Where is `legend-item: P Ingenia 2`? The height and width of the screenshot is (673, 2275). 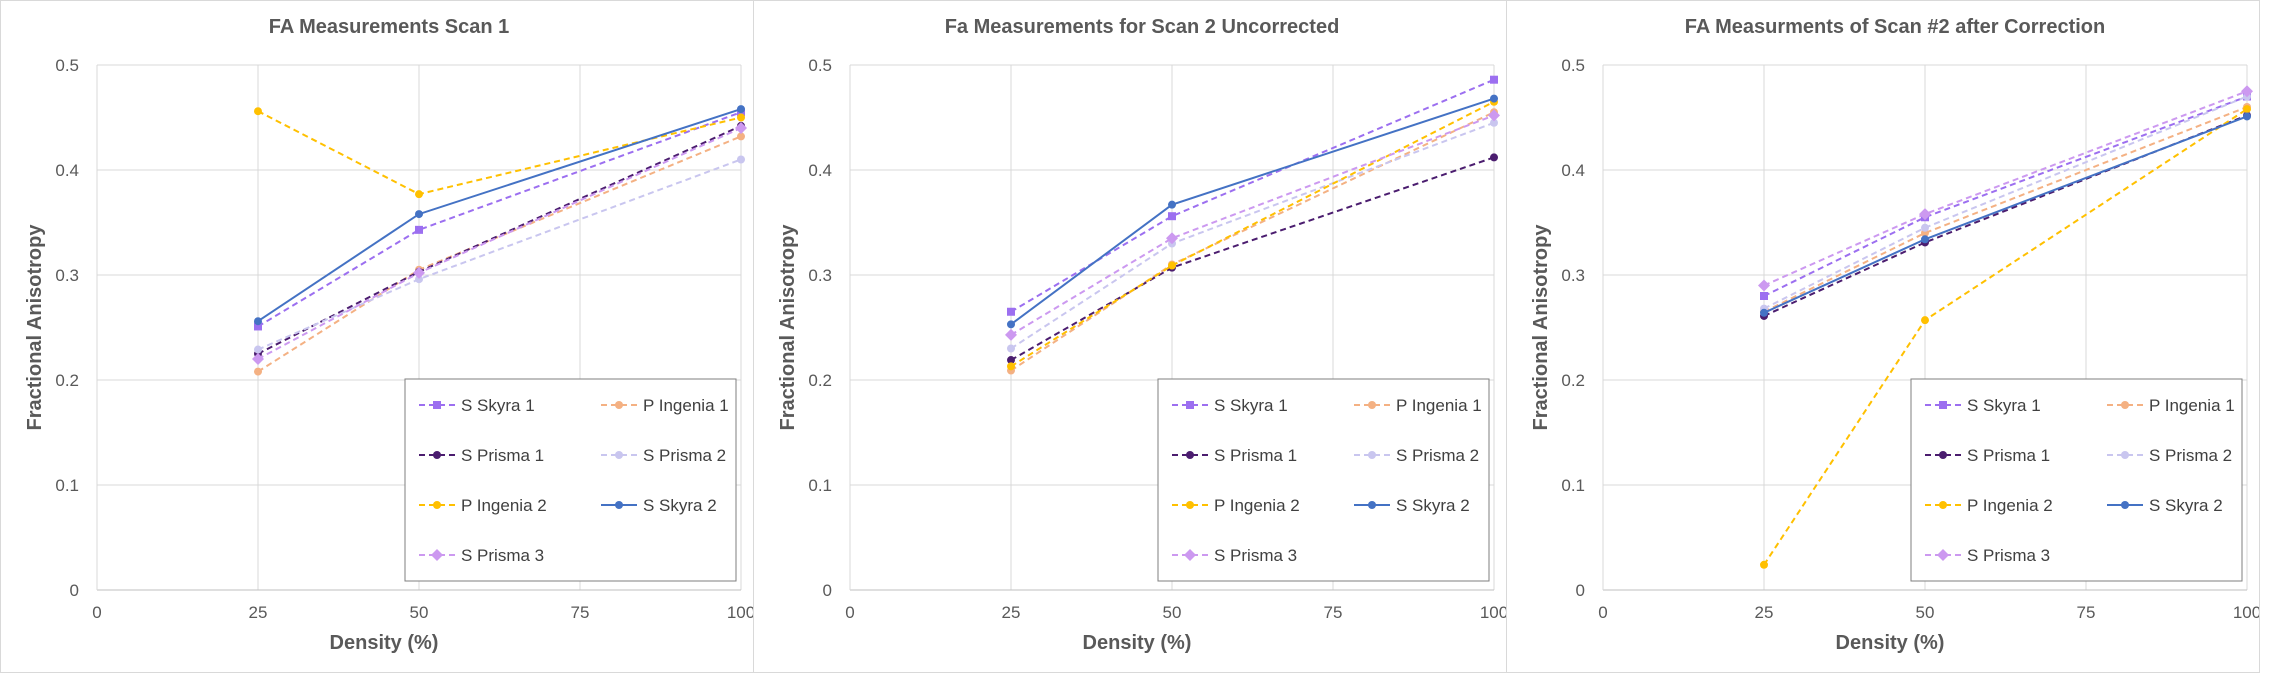 legend-item: P Ingenia 2 is located at coordinates (483, 505).